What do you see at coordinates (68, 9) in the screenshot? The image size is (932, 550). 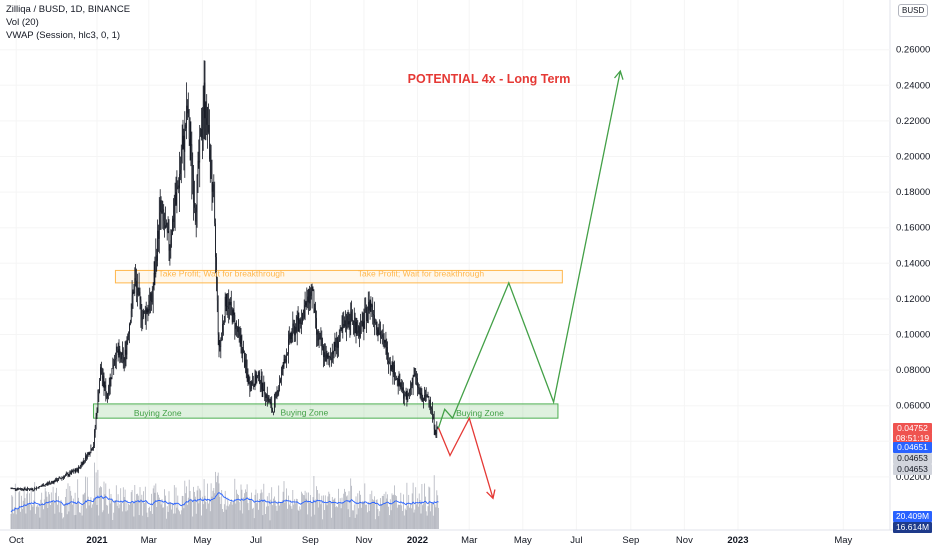 I see `symbol-title: Zilliqa / BUSD, 1D, BINANCE` at bounding box center [68, 9].